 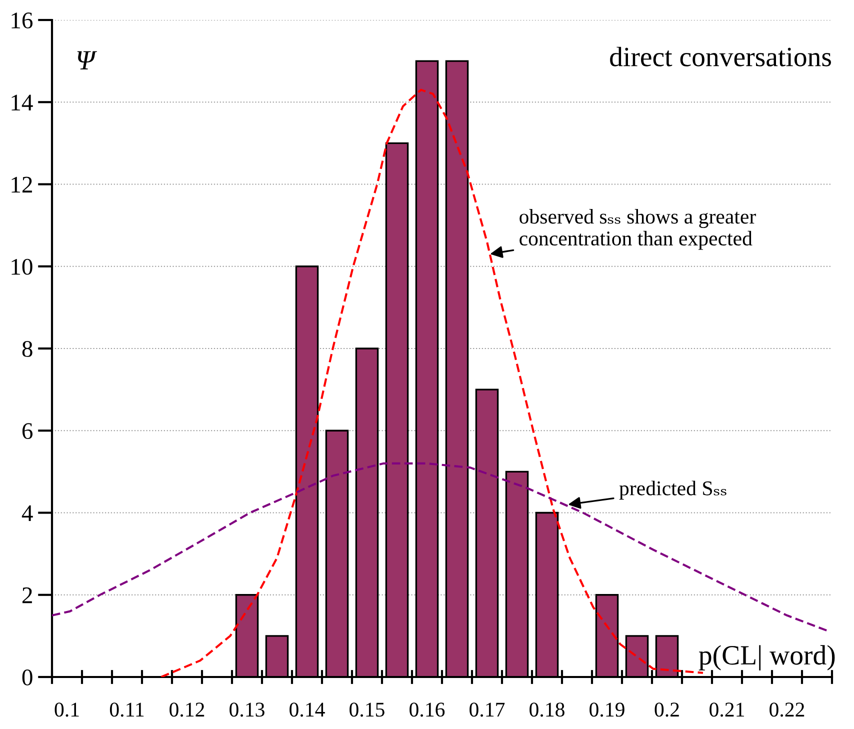 What do you see at coordinates (487, 709) in the screenshot?
I see `x-tick-label: 0.17` at bounding box center [487, 709].